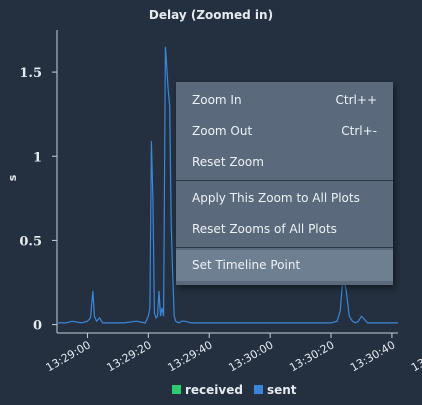 Image resolution: width=422 pixels, height=405 pixels. Describe the element at coordinates (129, 356) in the screenshot. I see `x-tick-label: 13:29:20` at that location.